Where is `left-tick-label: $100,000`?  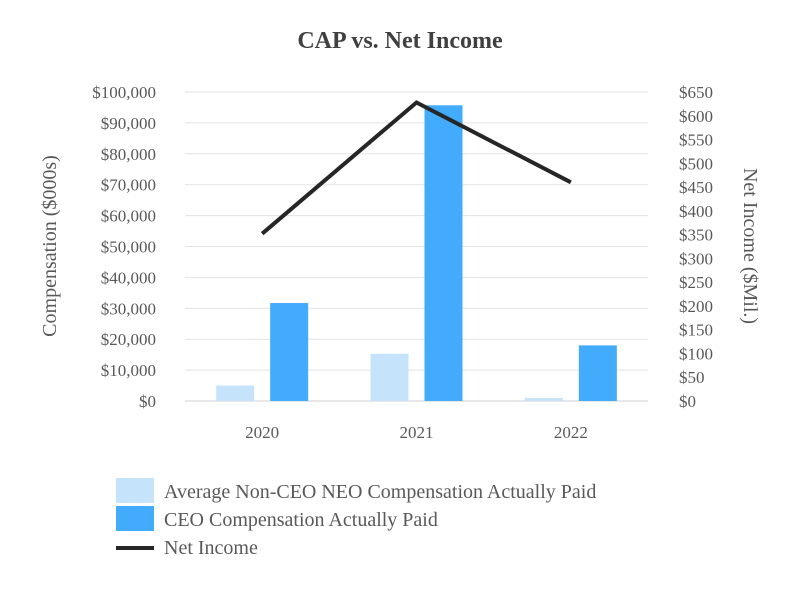
left-tick-label: $100,000 is located at coordinates (124, 92).